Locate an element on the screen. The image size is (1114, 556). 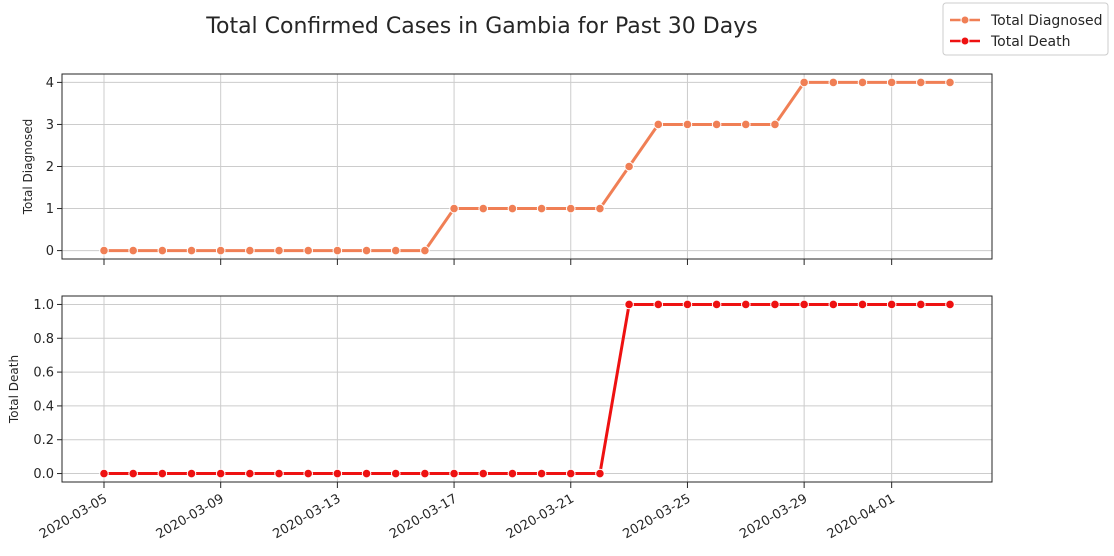
x-tick-label: 2020-03-21 is located at coordinates (540, 516).